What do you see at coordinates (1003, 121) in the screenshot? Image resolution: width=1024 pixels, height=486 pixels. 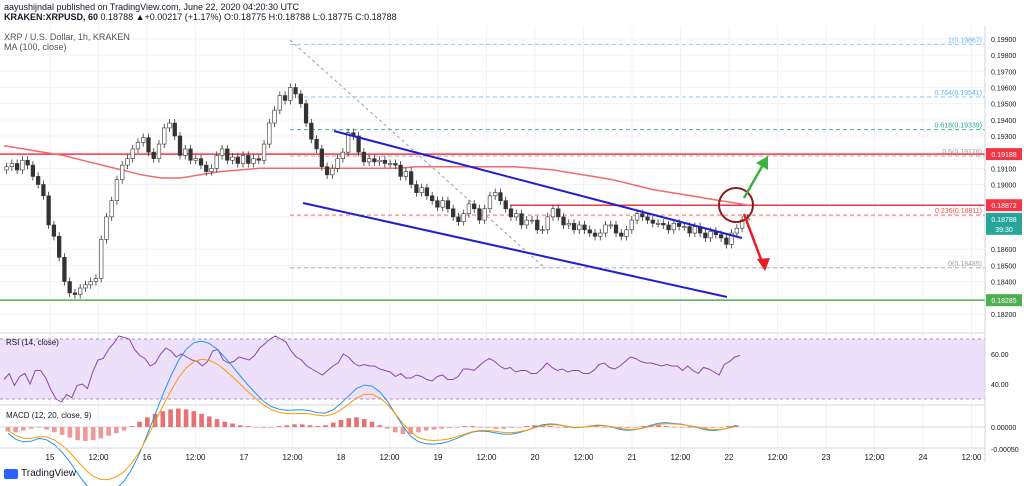 I see `price-tick-label: 0.19400` at bounding box center [1003, 121].